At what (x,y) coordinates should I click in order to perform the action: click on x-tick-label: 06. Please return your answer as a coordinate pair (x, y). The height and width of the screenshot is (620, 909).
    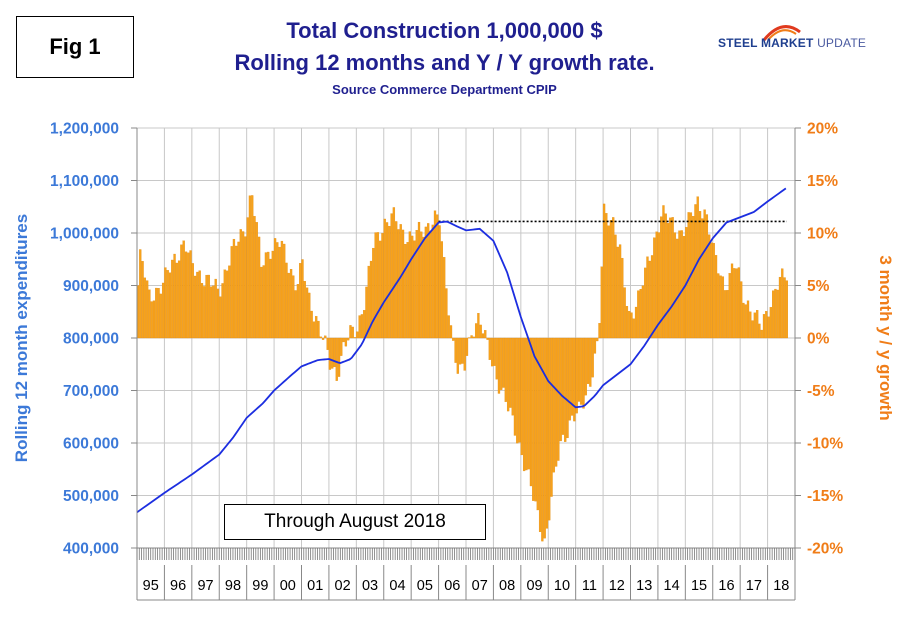
    Looking at the image, I should click on (452, 586).